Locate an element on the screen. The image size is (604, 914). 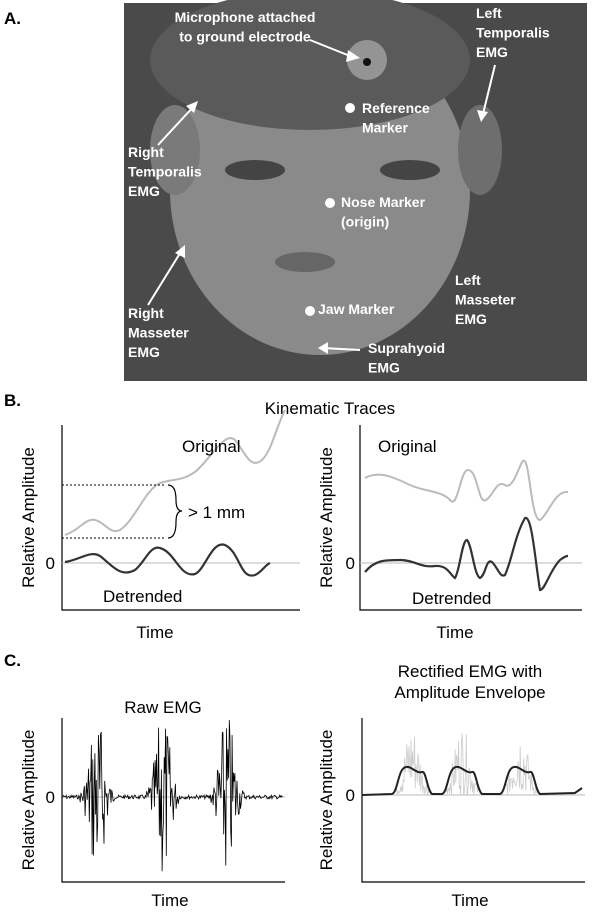
bracket is located at coordinates (175, 511).